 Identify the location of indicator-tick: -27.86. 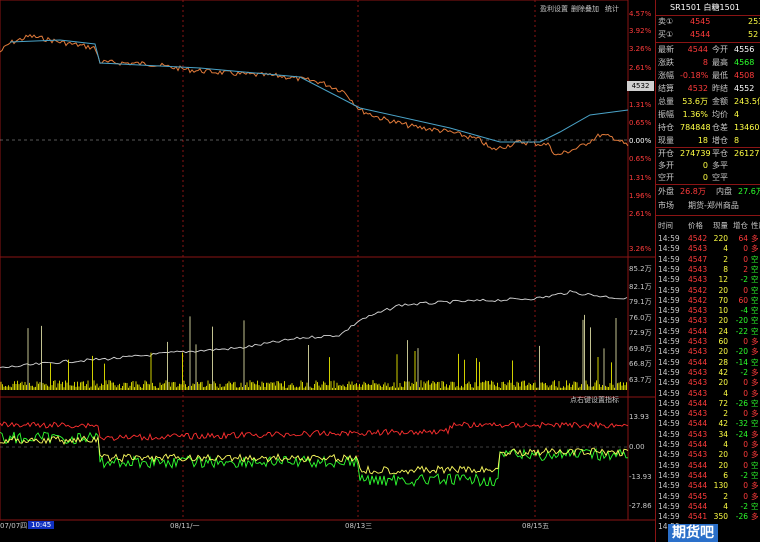
(640, 506).